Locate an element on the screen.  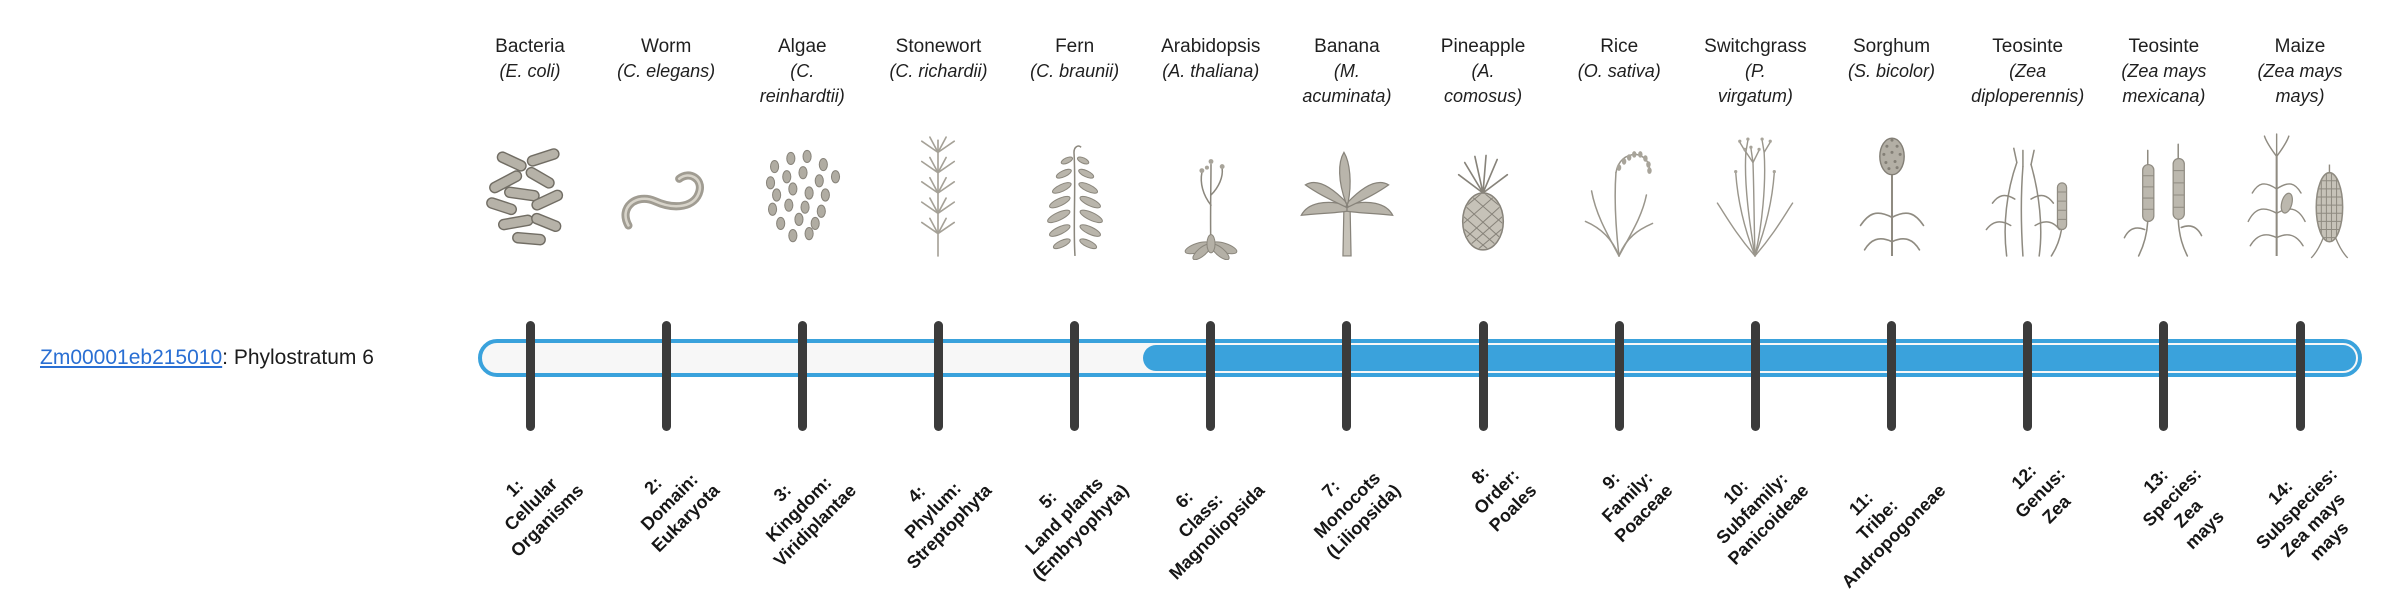
stonewort-icon is located at coordinates (938, 194).